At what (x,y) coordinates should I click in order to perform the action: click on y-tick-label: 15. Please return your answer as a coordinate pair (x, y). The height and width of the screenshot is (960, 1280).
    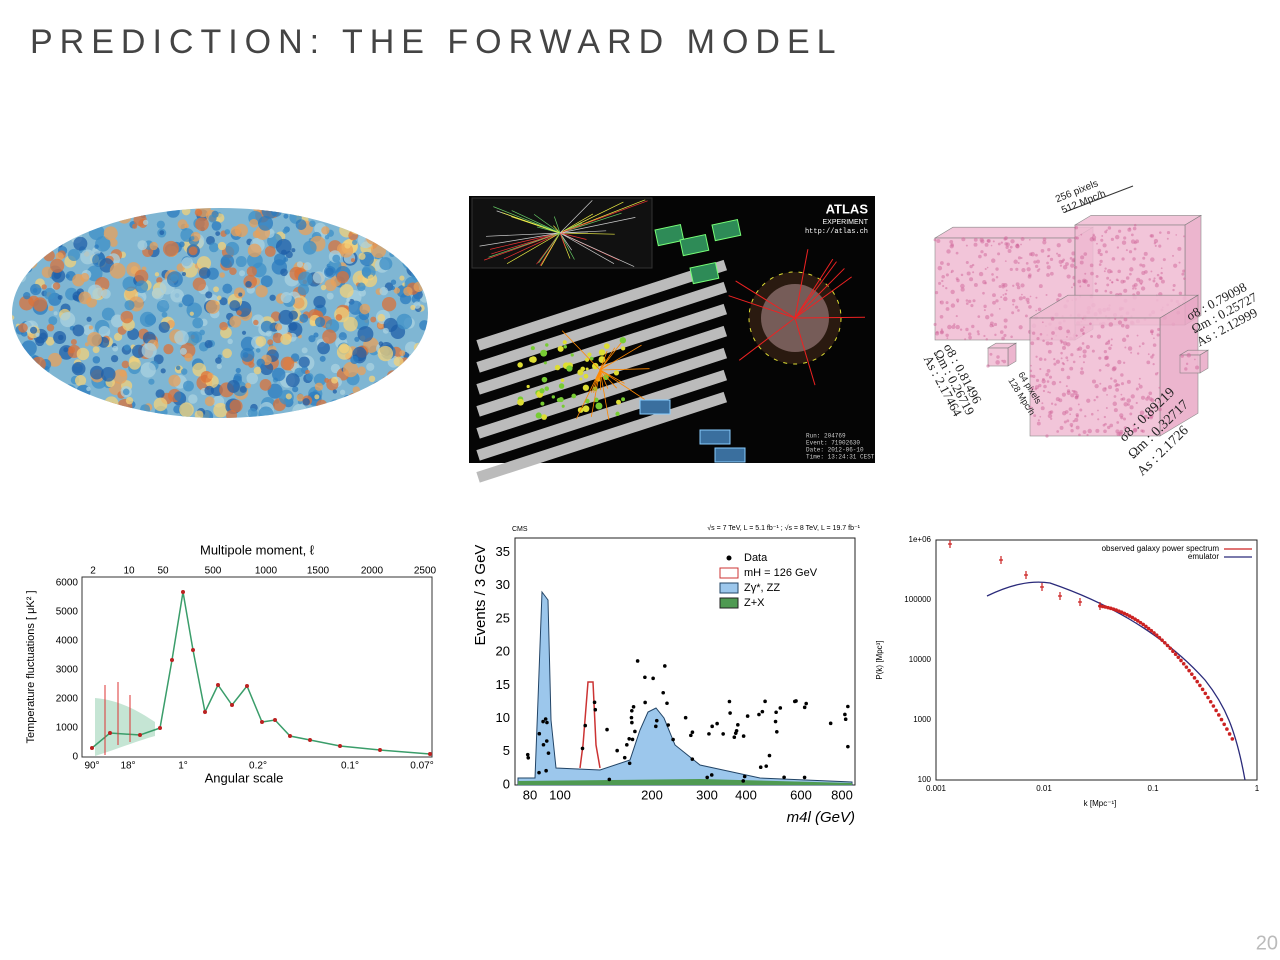
    Looking at the image, I should click on (503, 684).